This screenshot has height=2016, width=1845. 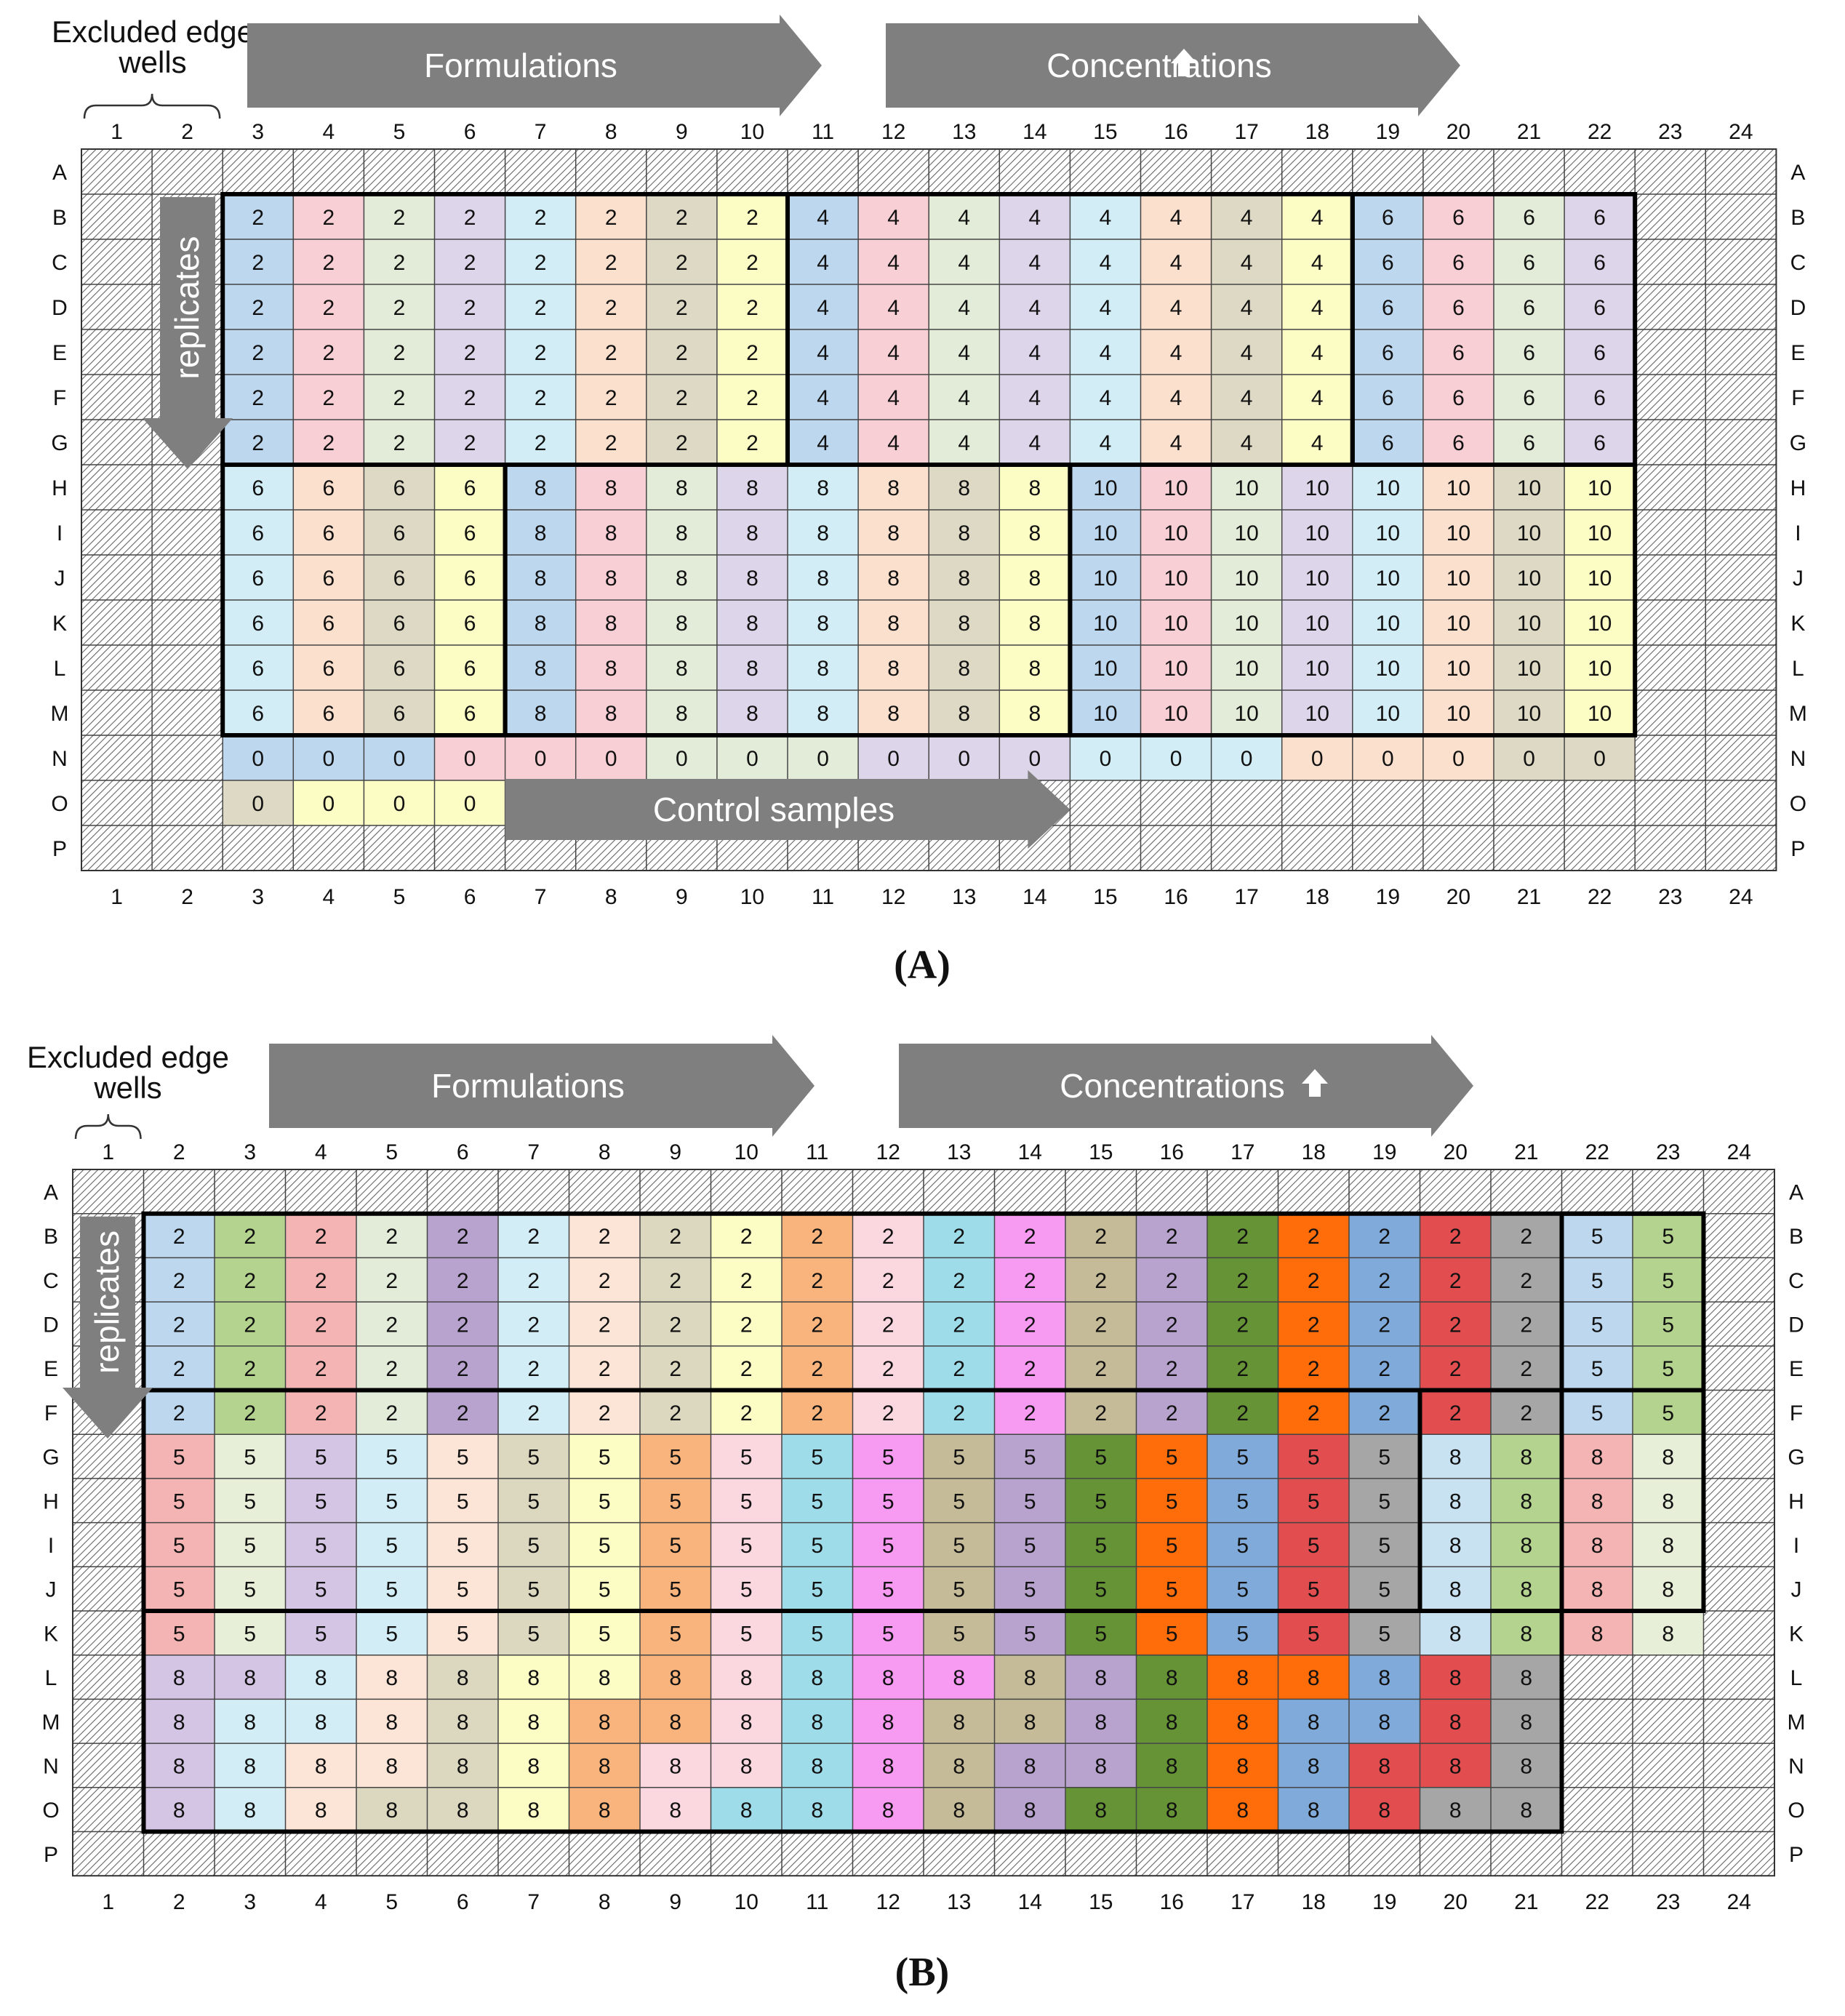 I want to click on column-label-bottom: 7, so click(x=541, y=897).